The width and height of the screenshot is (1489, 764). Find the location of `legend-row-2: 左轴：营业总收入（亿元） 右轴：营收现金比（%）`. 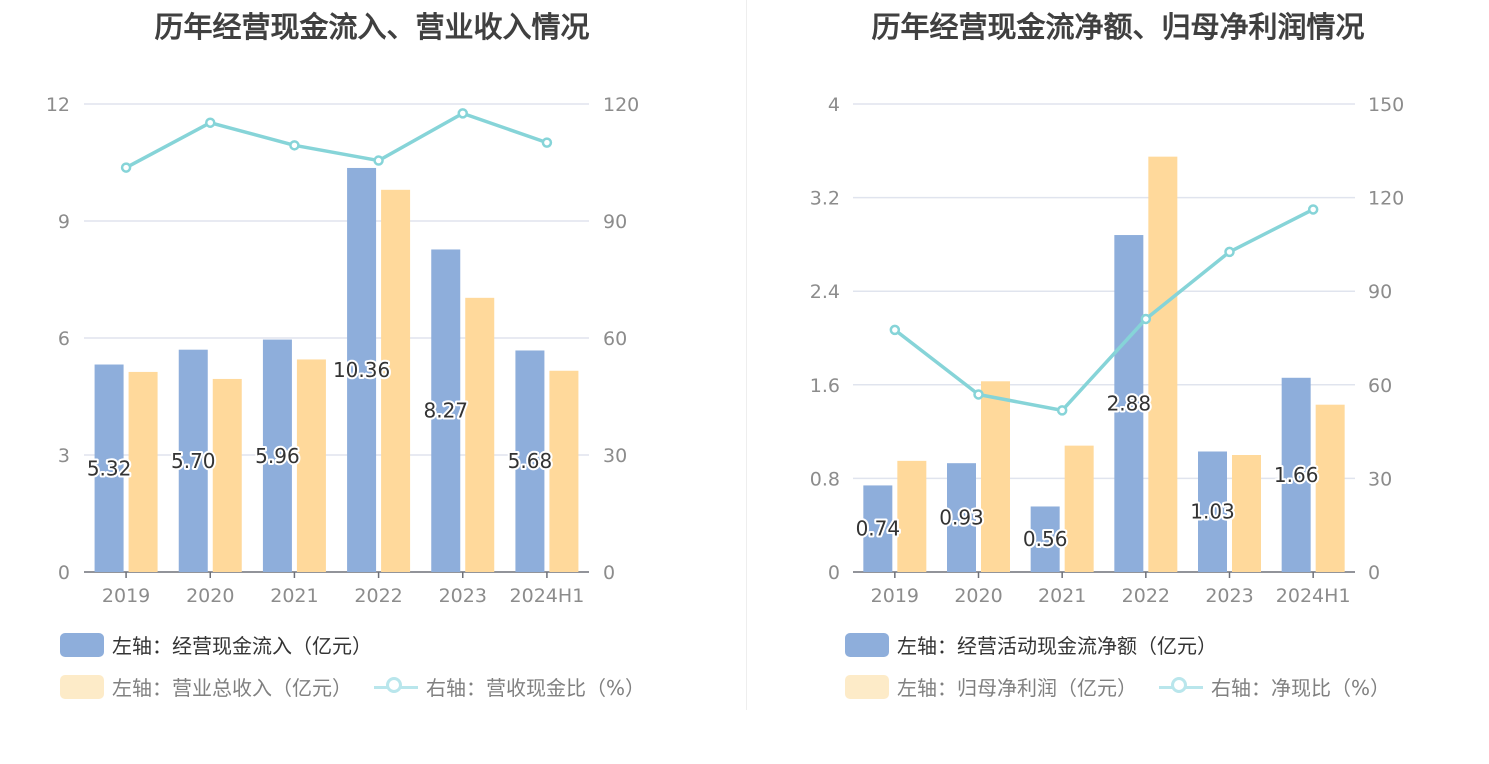

legend-row-2: 左轴：营业总收入（亿元） 右轴：营收现金比（%） is located at coordinates (352, 686).